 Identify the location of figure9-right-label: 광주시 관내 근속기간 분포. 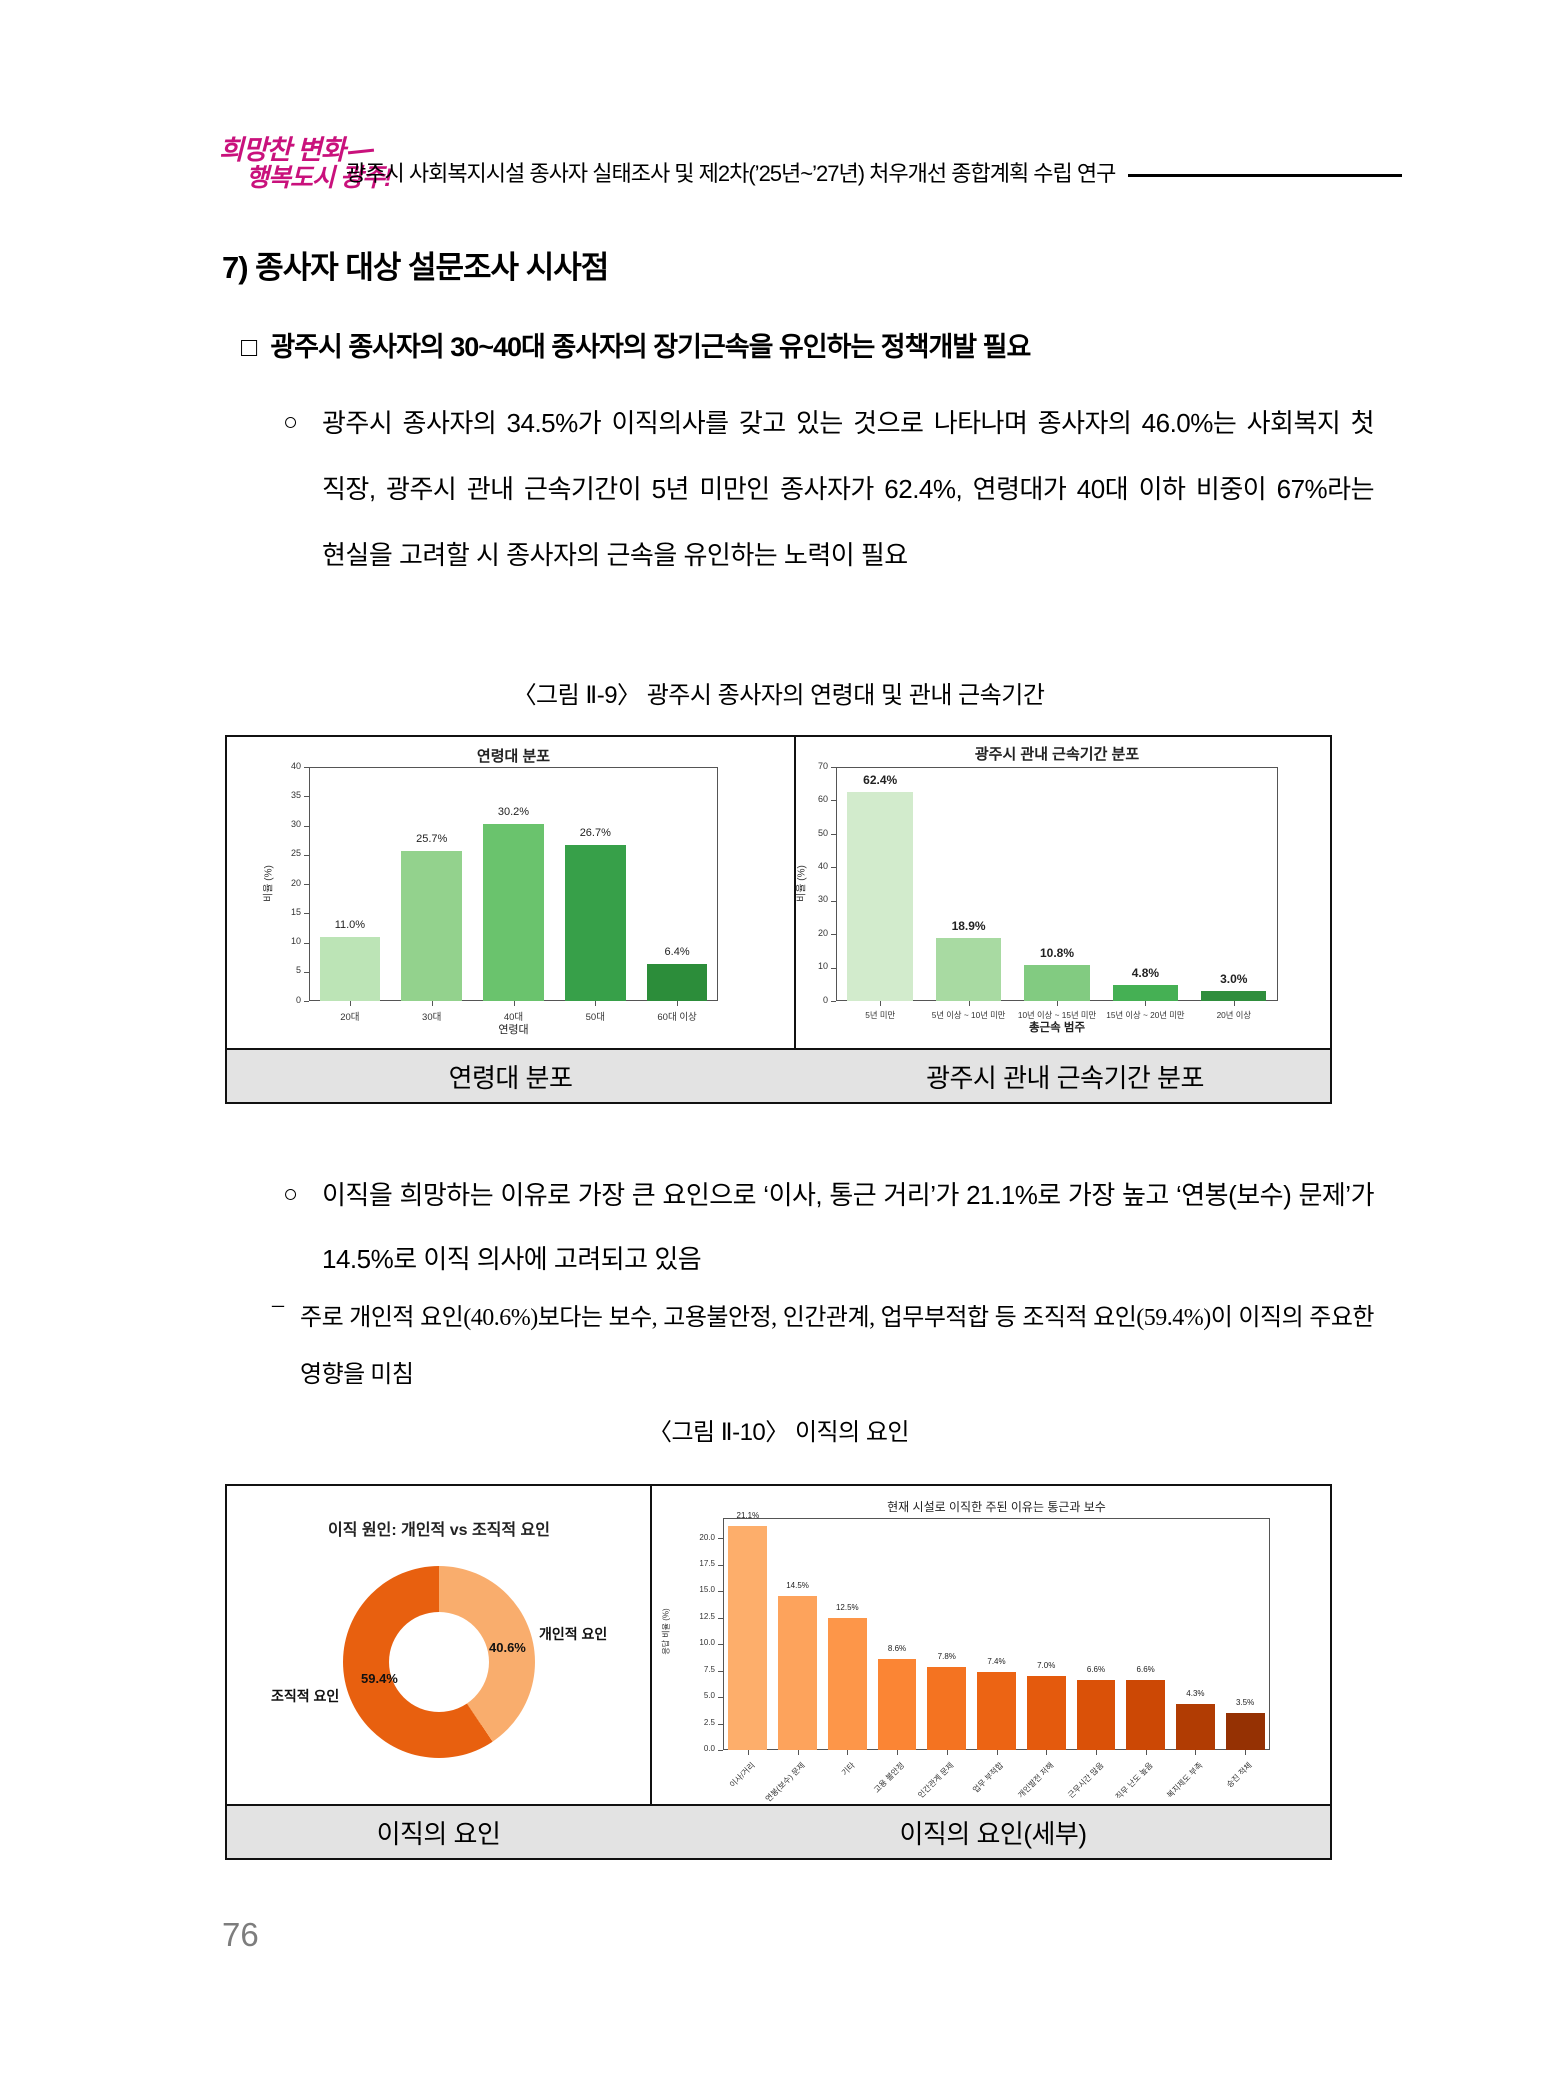
(1065, 1077).